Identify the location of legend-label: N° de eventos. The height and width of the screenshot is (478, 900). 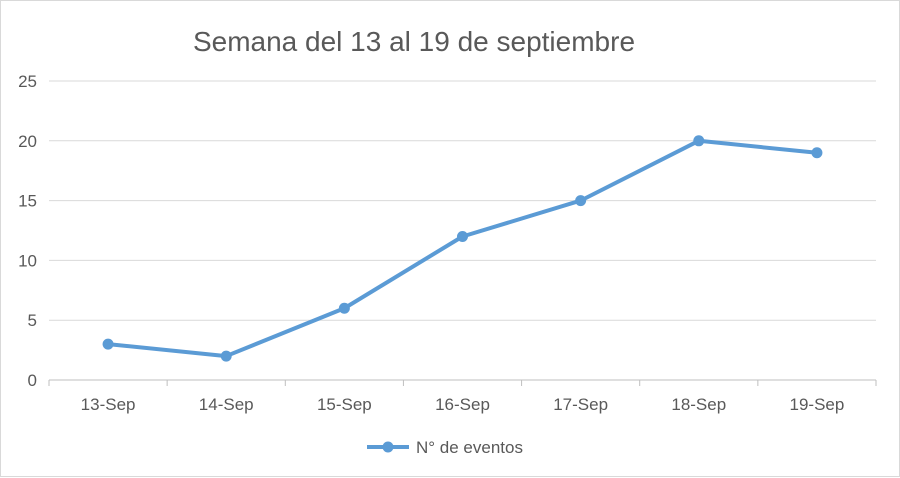
(469, 447).